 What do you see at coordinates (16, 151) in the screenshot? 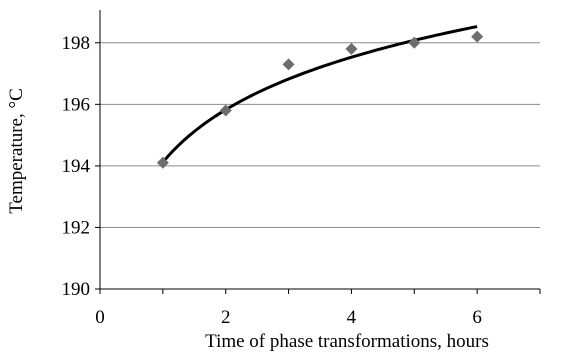
I see `y-axis-title: Temperature, °C` at bounding box center [16, 151].